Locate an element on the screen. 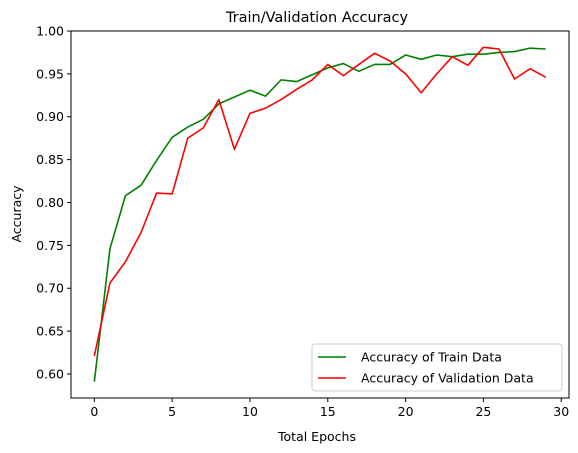  chart-title: Train/Validation Accuracy is located at coordinates (317, 18).